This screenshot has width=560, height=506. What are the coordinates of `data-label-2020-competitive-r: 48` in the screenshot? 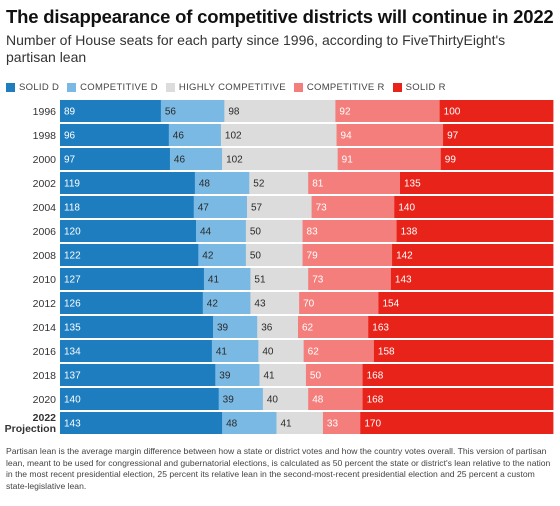 It's located at (318, 400).